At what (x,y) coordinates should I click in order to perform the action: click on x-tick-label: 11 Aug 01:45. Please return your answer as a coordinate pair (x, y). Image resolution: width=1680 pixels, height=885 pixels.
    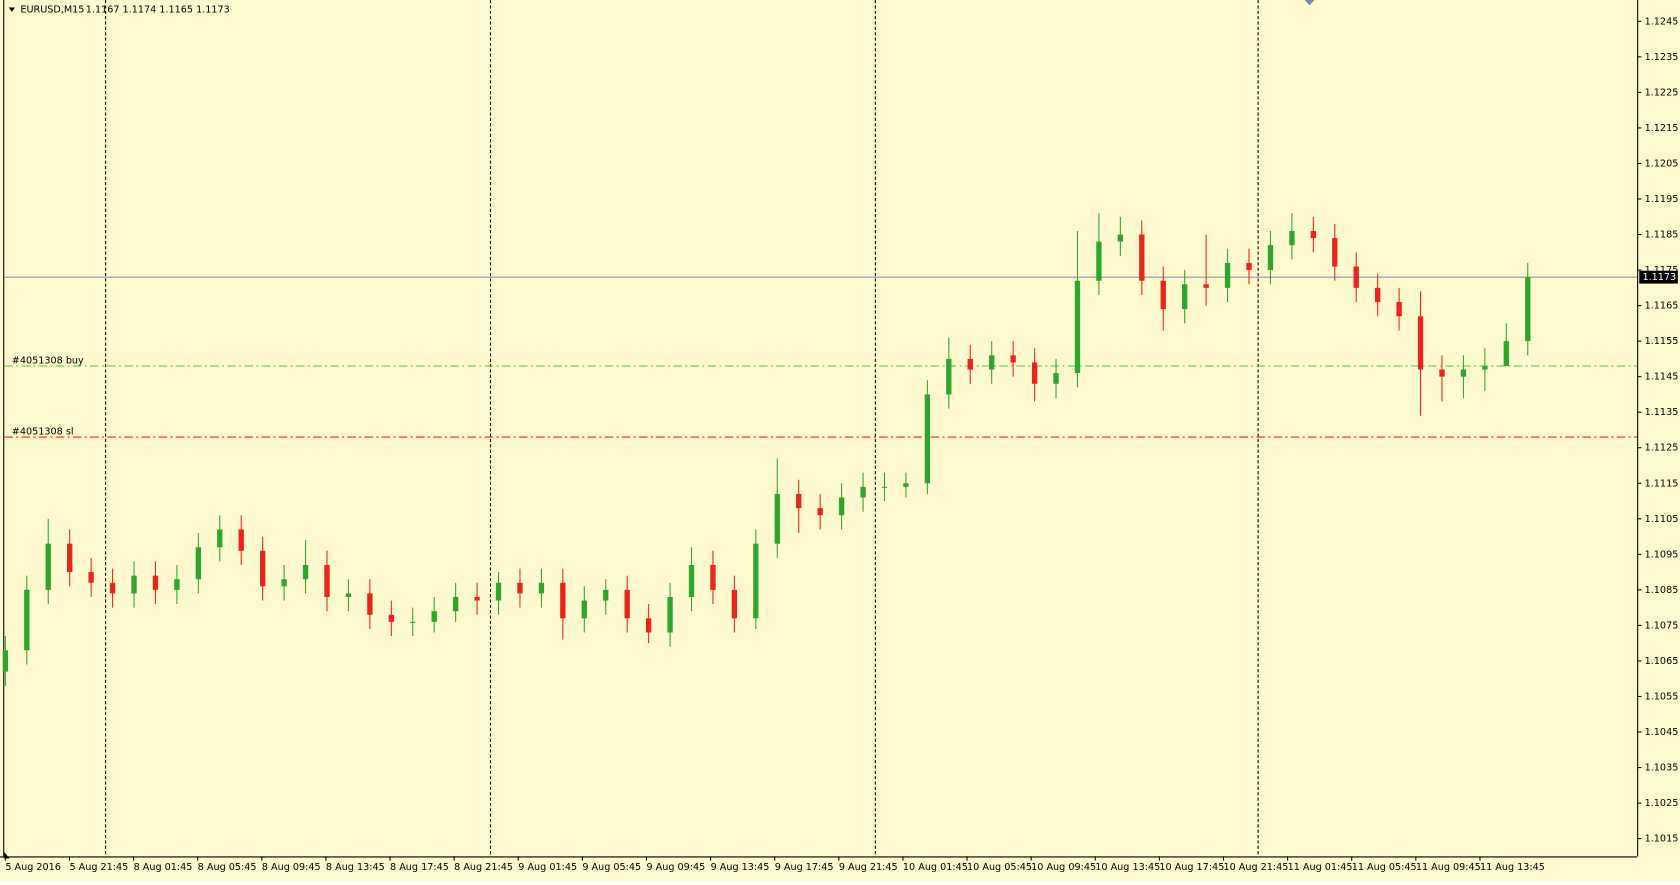
    Looking at the image, I should click on (1320, 867).